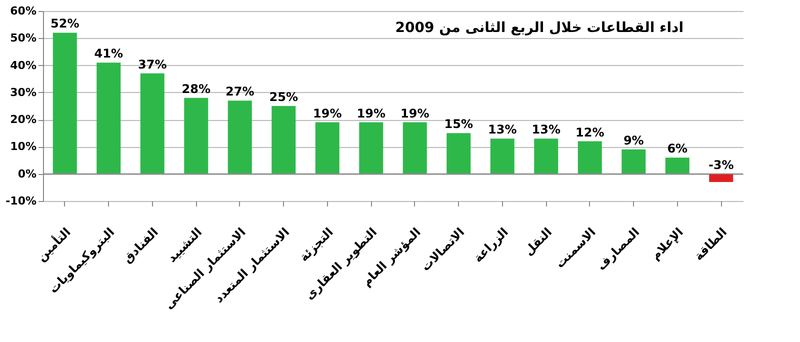 This screenshot has height=342, width=800. I want to click on data-label: 27%, so click(240, 91).